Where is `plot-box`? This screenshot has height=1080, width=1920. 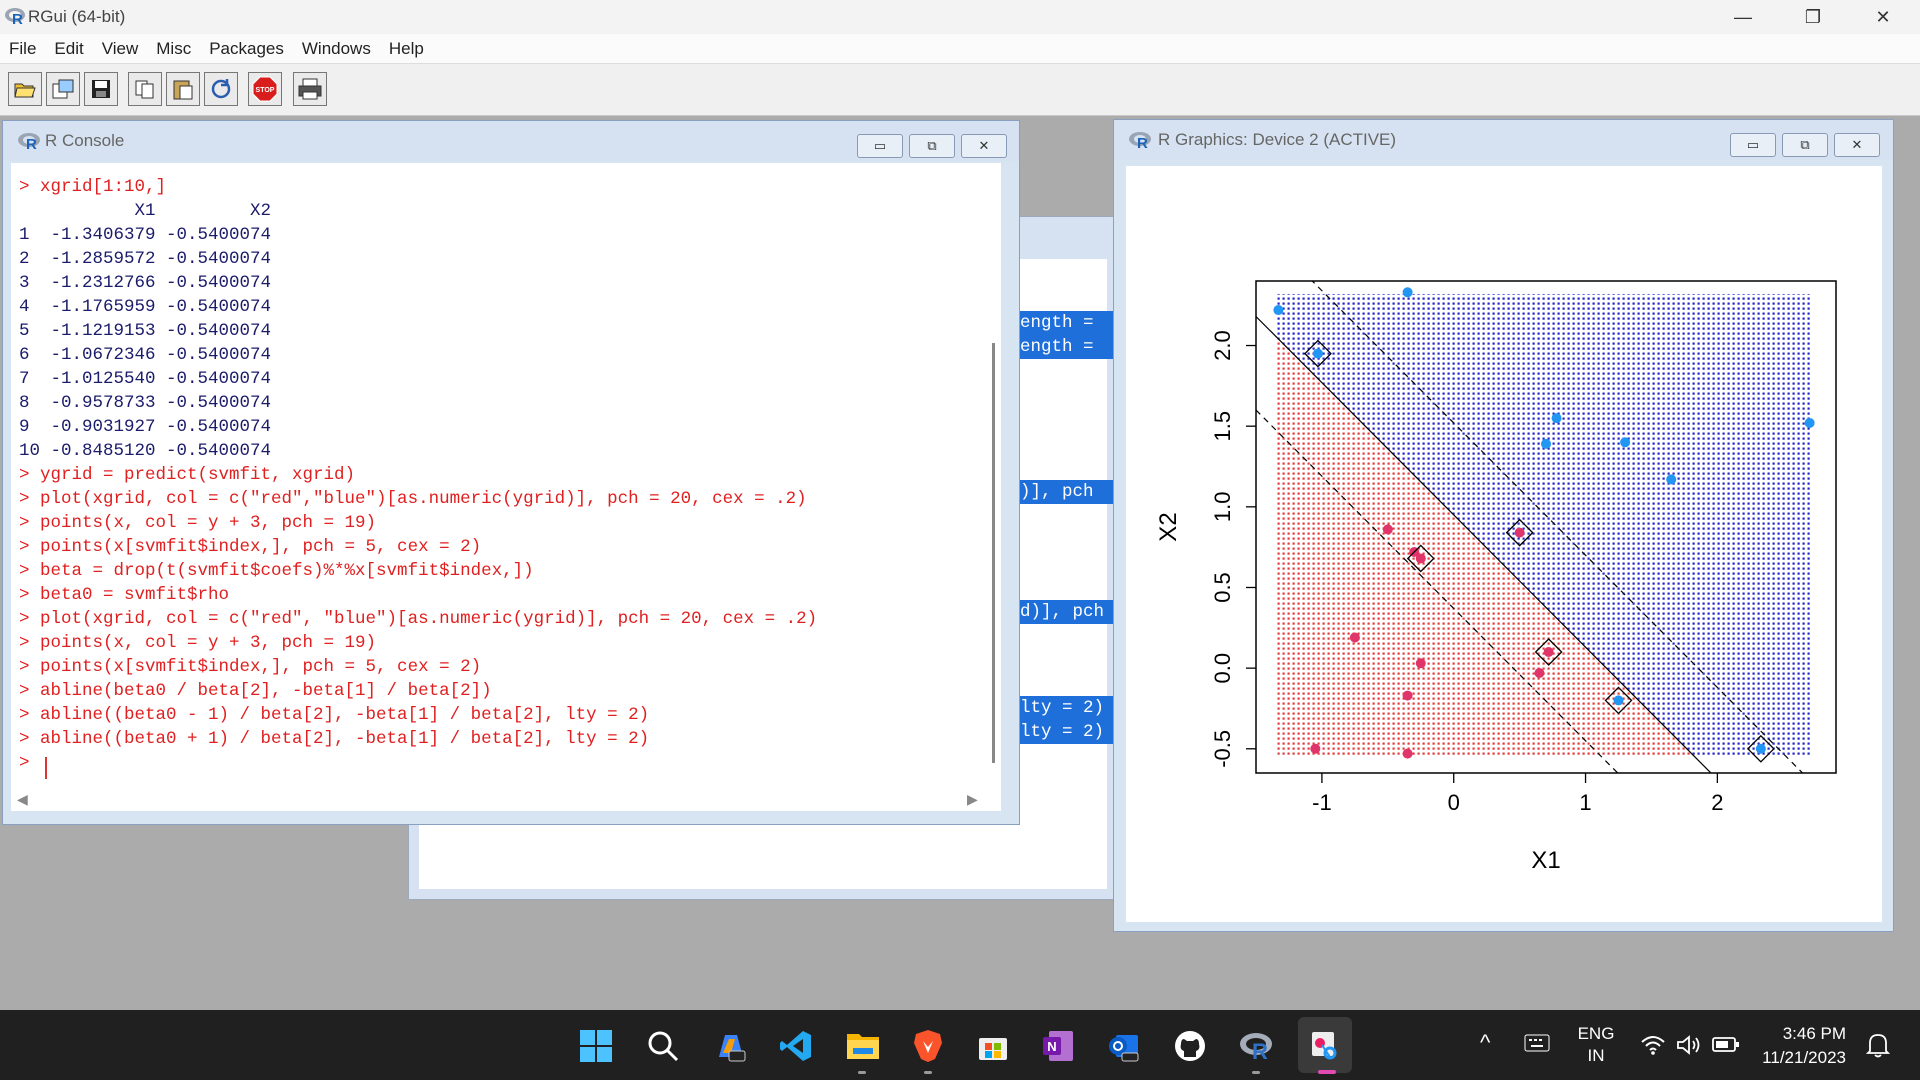
plot-box is located at coordinates (1546, 527).